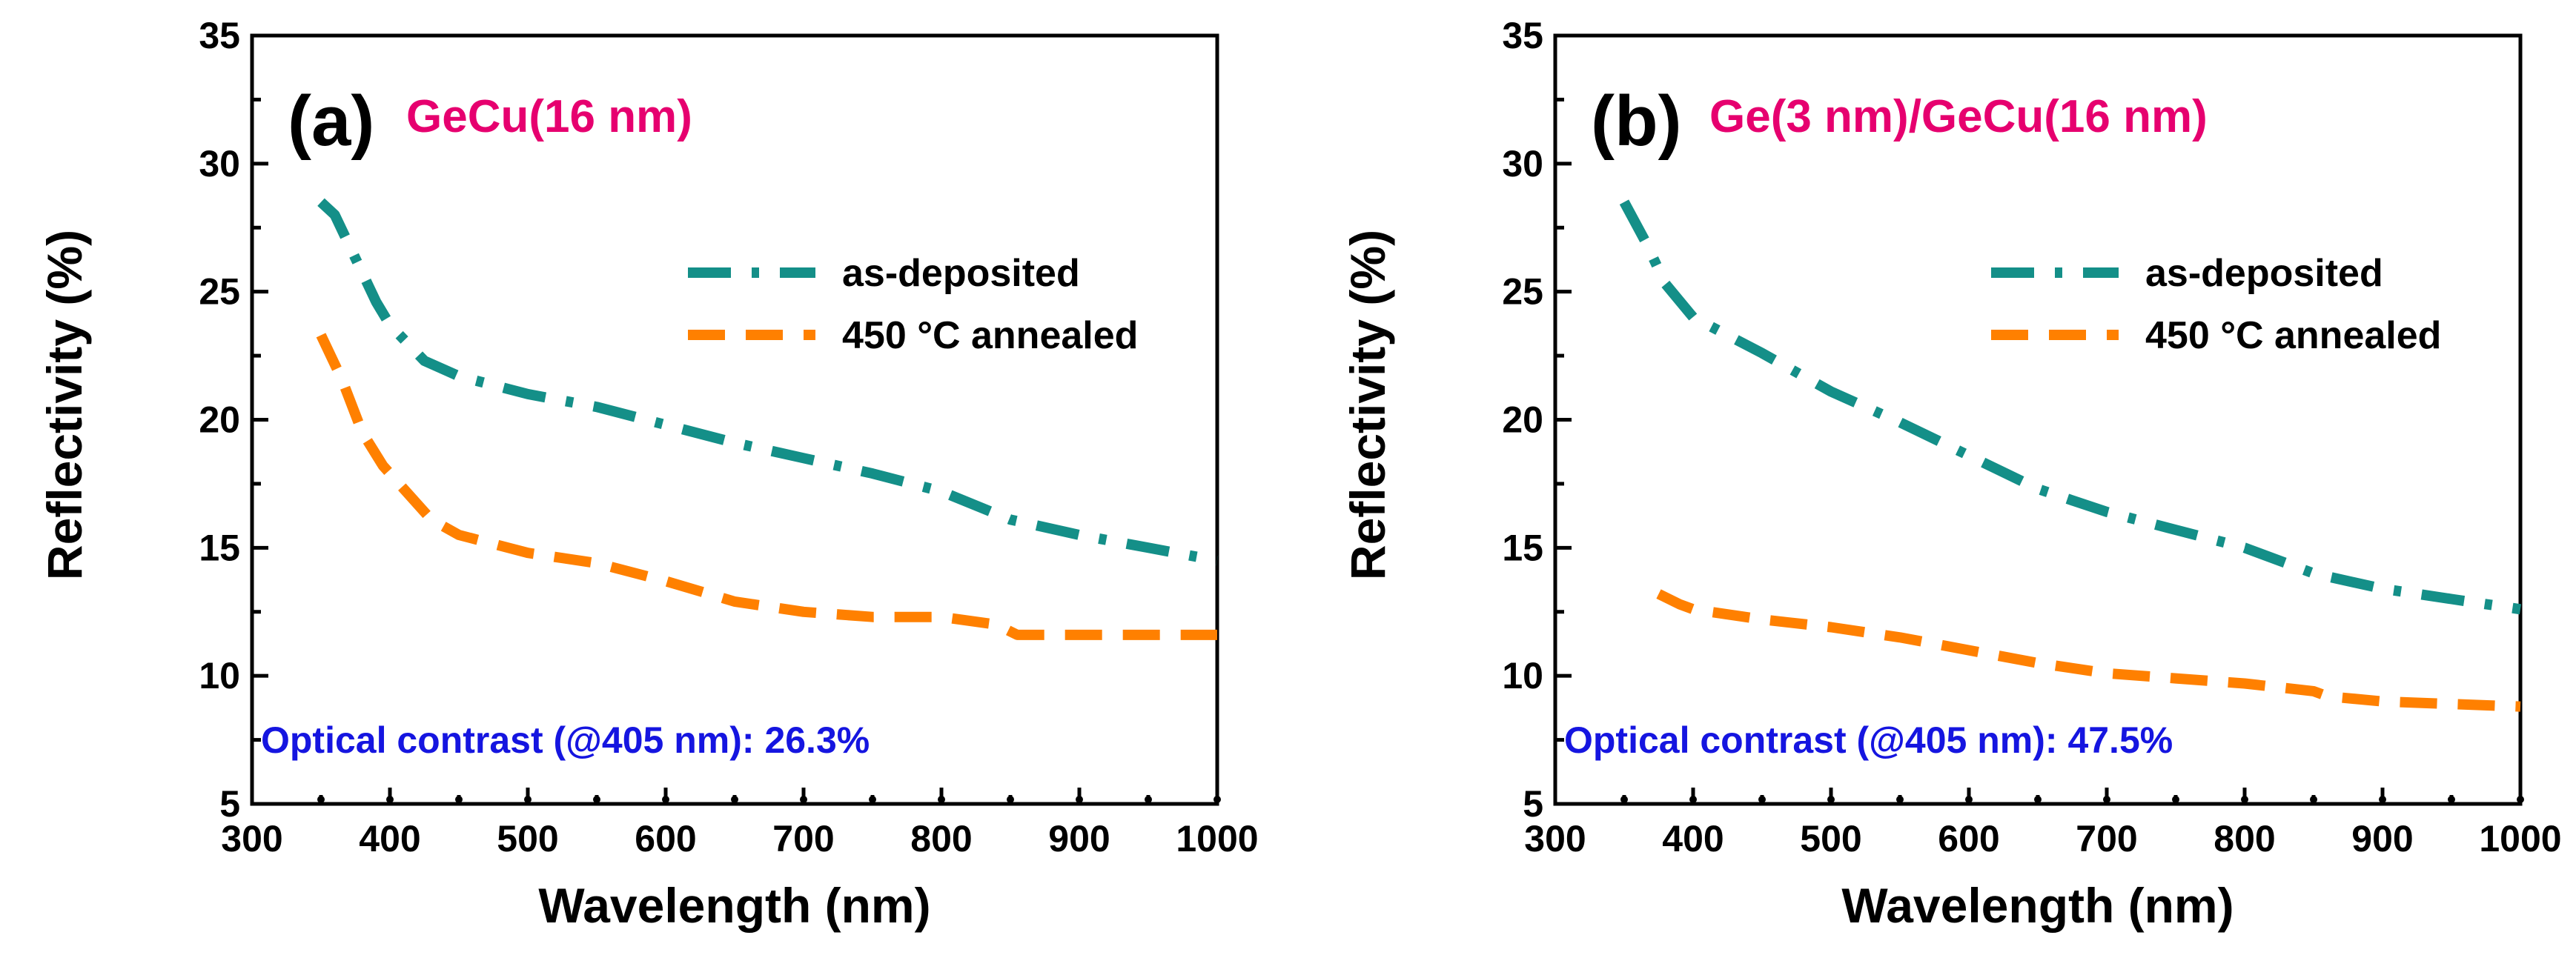 The height and width of the screenshot is (958, 2576). I want to click on panel-label: (b), so click(1636, 121).